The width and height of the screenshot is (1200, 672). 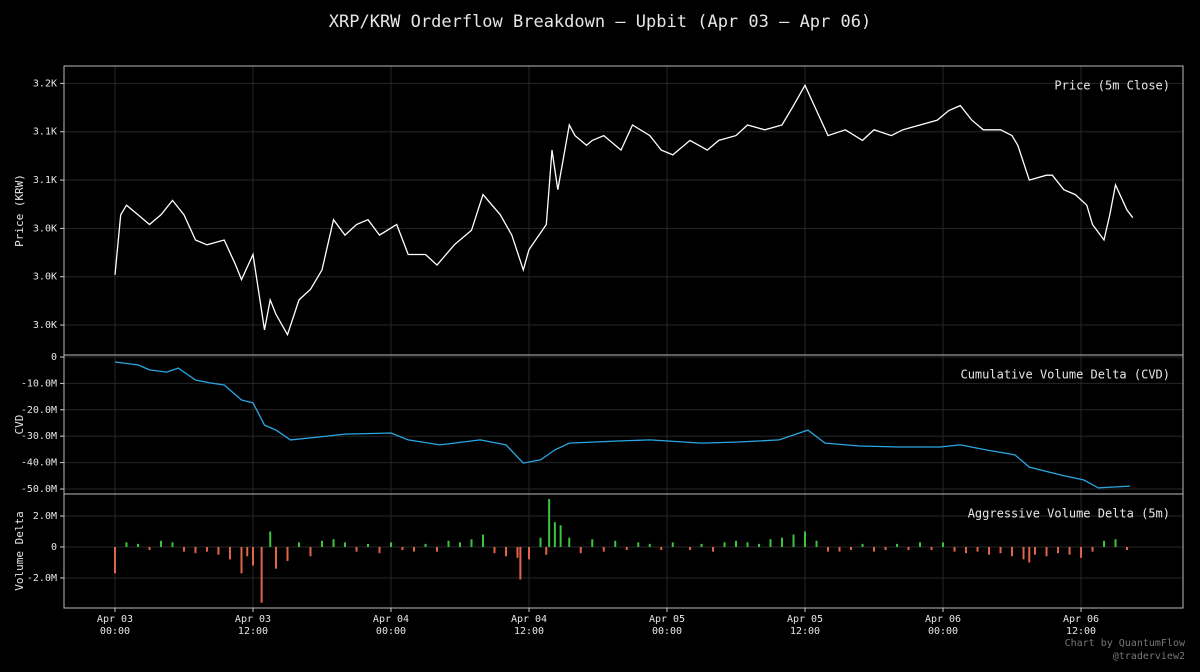 What do you see at coordinates (1112, 86) in the screenshot?
I see `panel-label: Price (5m Close)` at bounding box center [1112, 86].